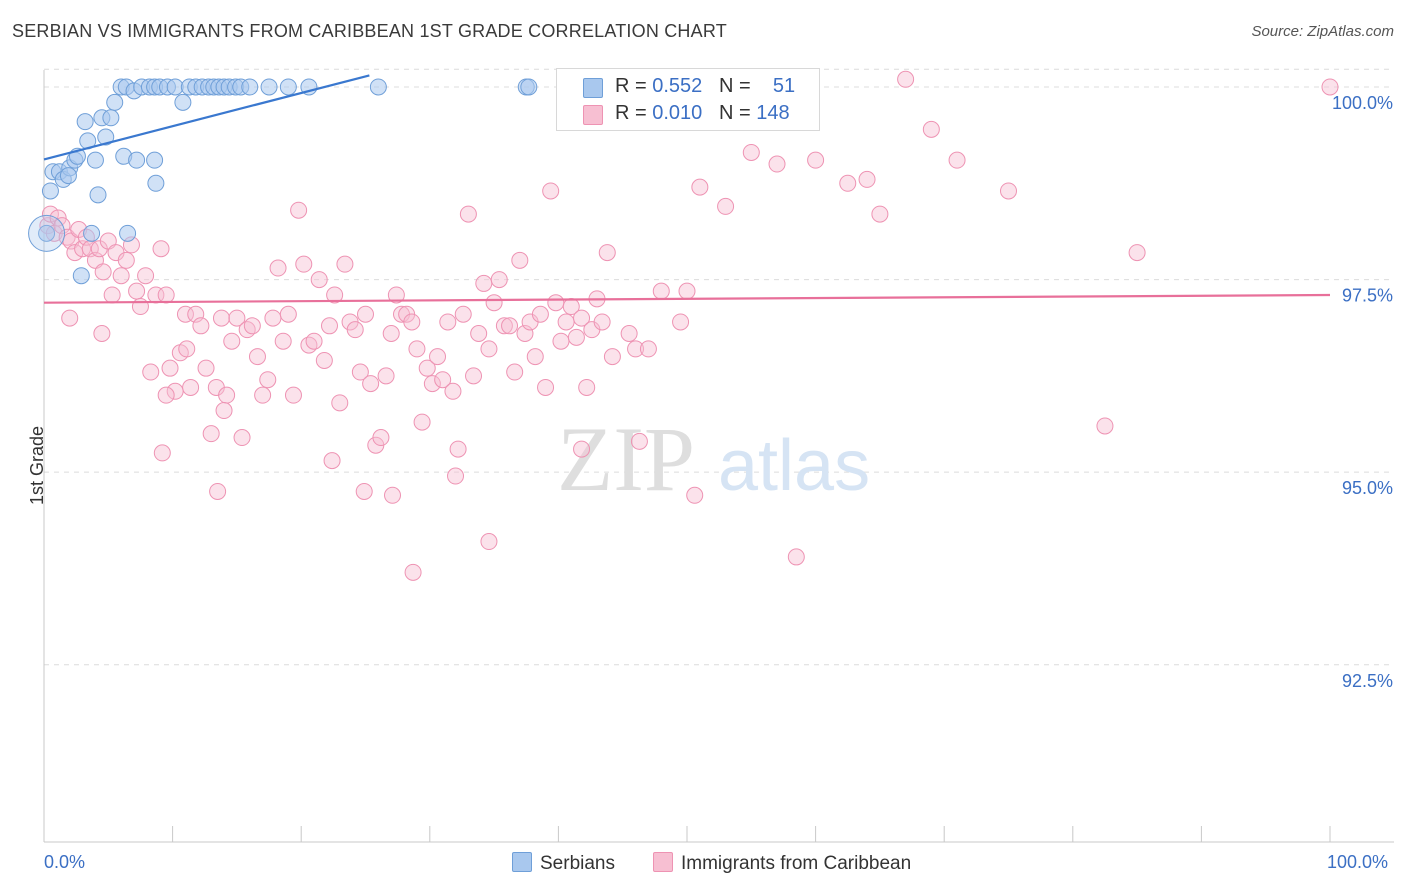  What do you see at coordinates (688, 115) in the screenshot?
I see `legend-row-caribbean: R = 0.010 N = 148` at bounding box center [688, 115].